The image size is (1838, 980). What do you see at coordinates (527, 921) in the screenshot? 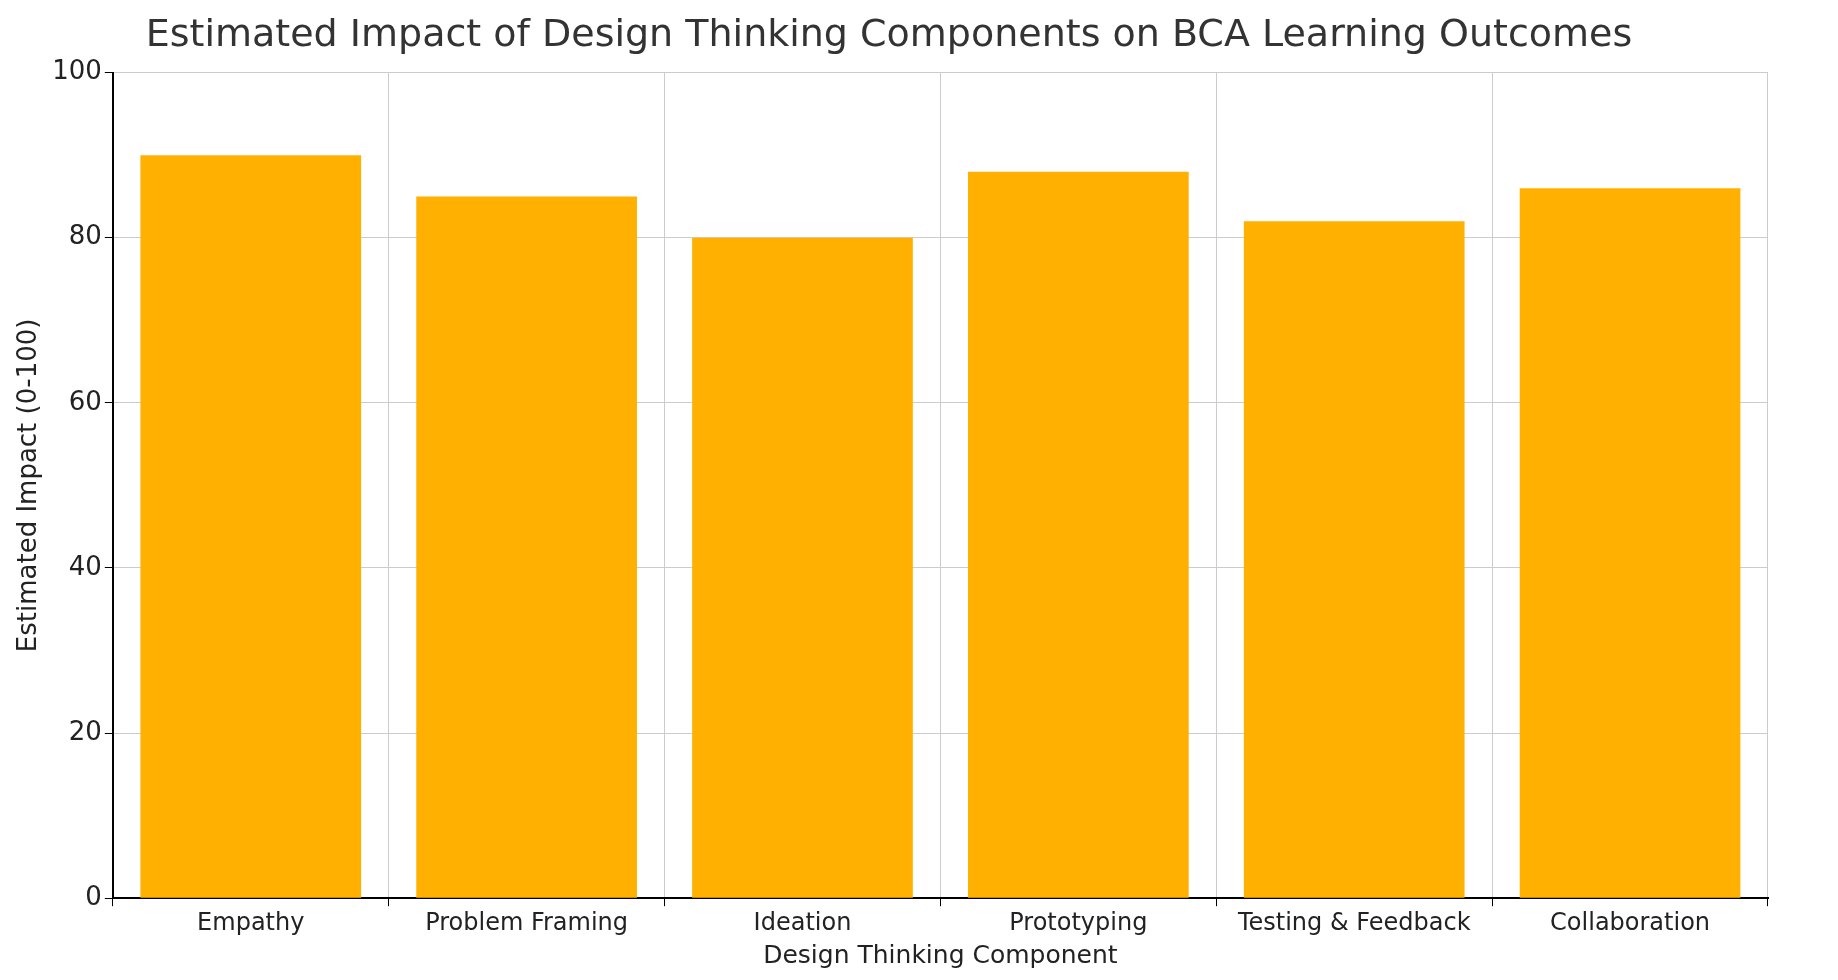
I see `x-tick-label: Problem Framing` at bounding box center [527, 921].